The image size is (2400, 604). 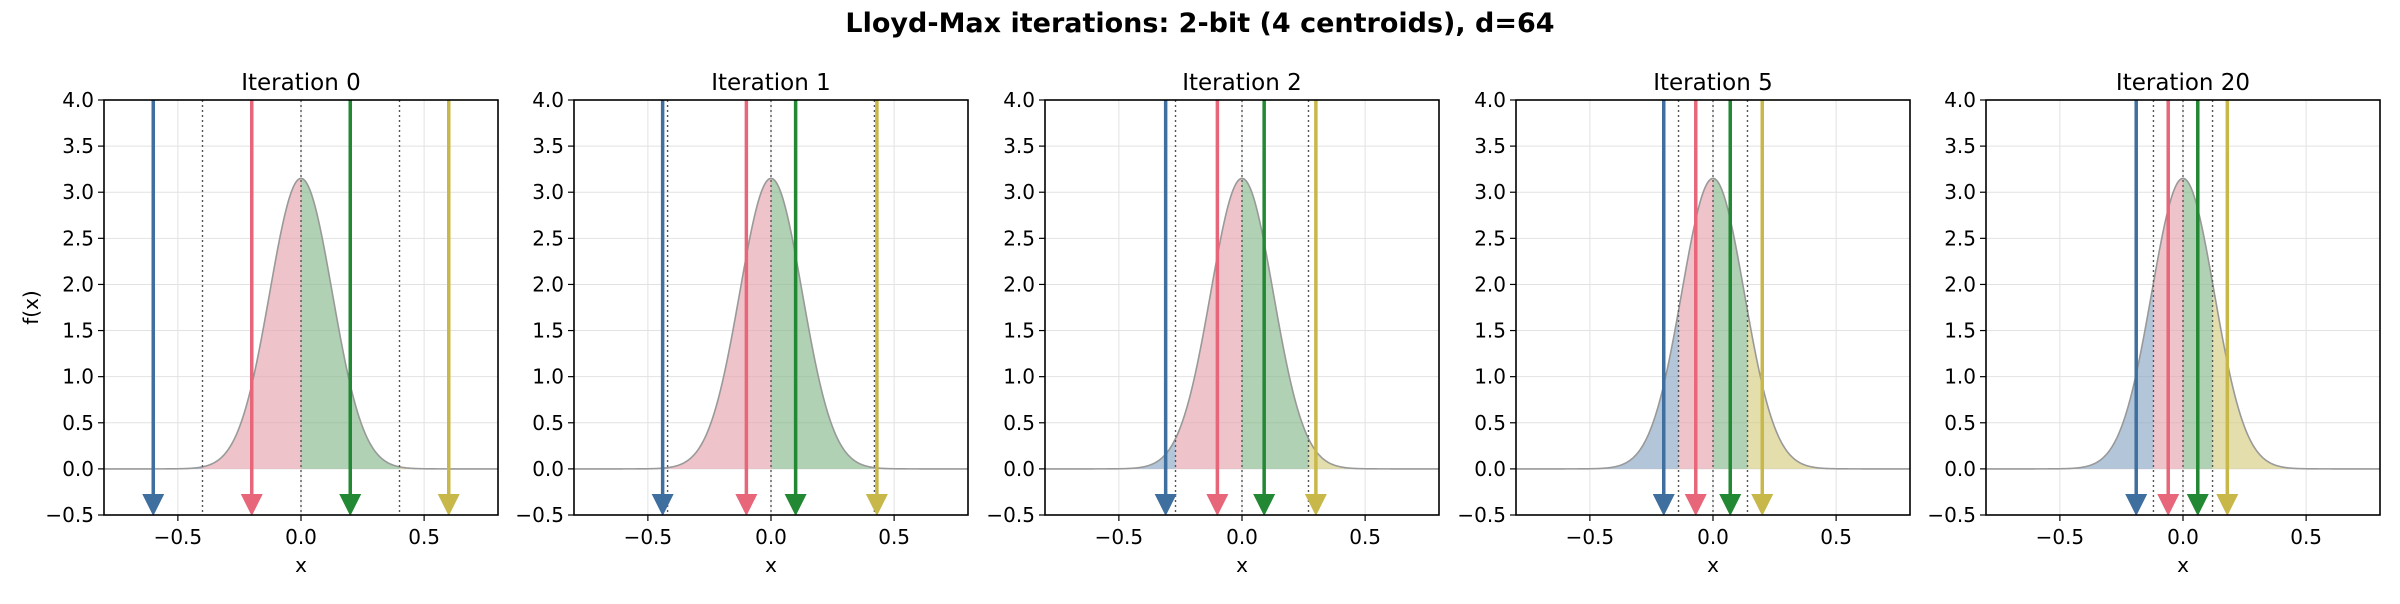 I want to click on panel-title: Iteration 0, so click(x=301, y=83).